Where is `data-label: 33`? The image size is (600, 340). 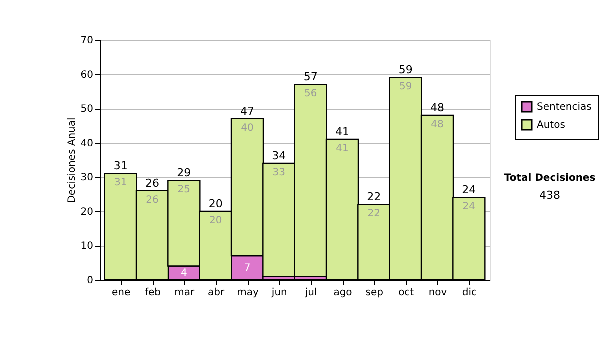 data-label: 33 is located at coordinates (279, 172).